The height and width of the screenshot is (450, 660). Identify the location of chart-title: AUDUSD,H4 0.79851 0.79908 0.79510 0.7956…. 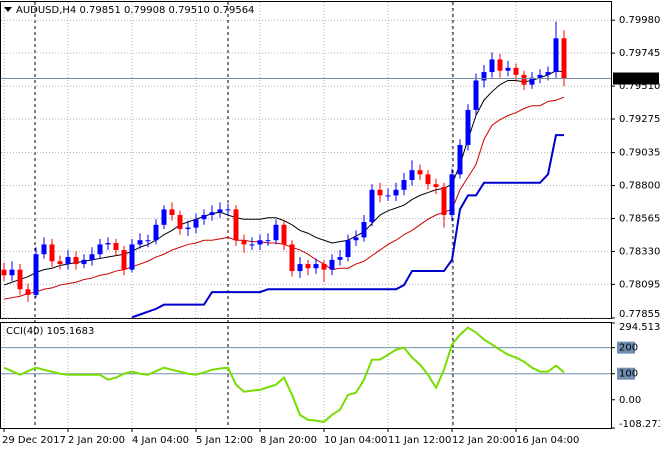
(135, 10).